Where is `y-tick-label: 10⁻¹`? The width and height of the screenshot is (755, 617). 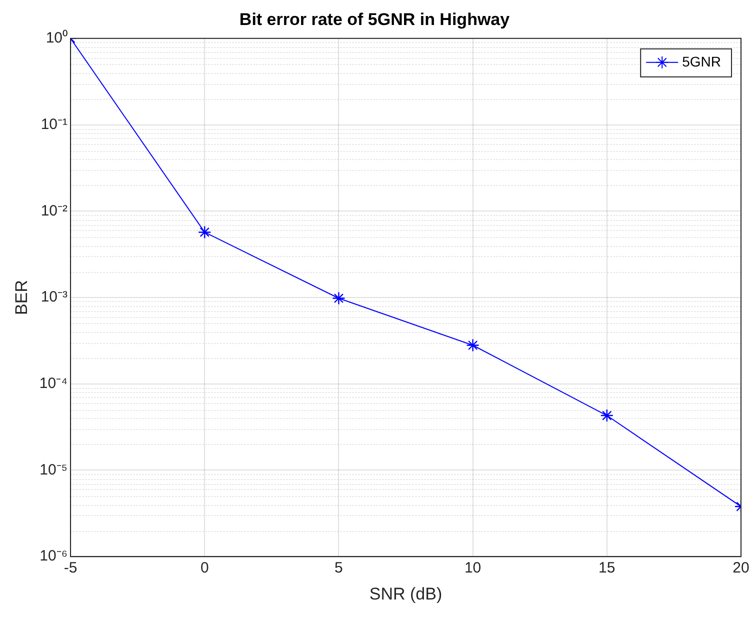
y-tick-label: 10⁻¹ is located at coordinates (54, 124).